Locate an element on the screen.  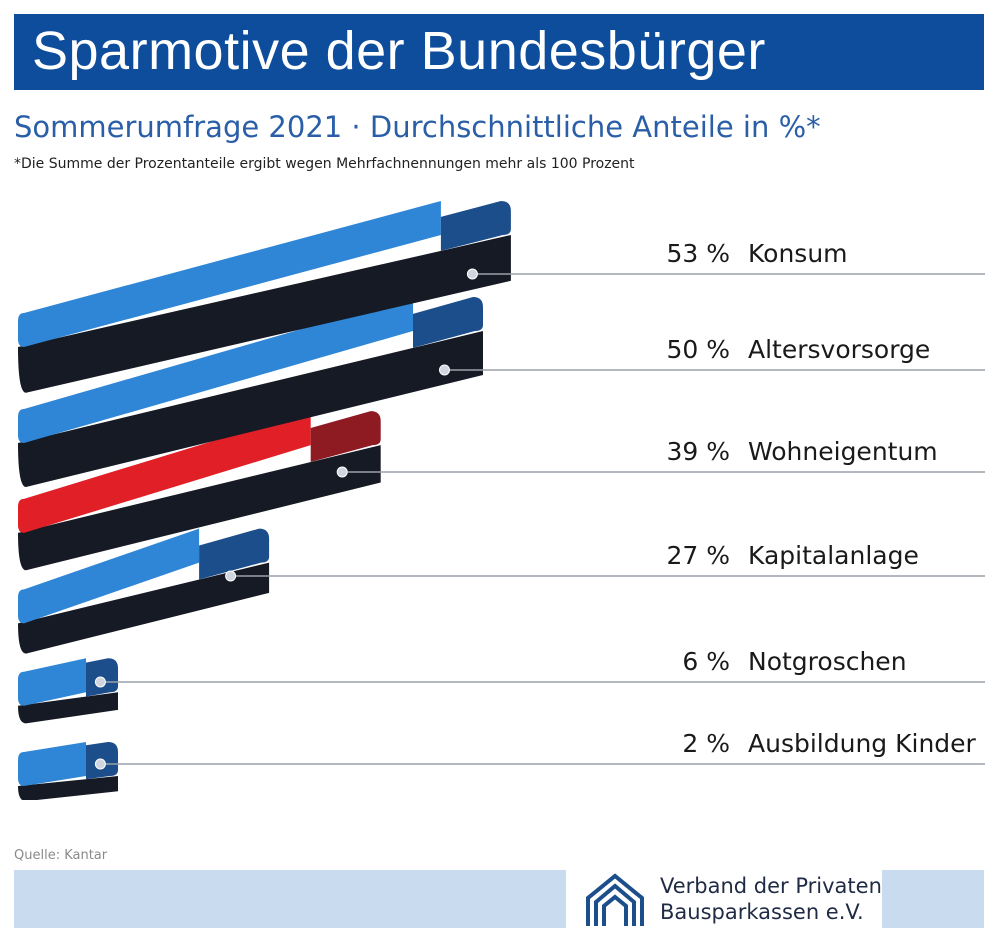
value-label: 39 % is located at coordinates (698, 451).